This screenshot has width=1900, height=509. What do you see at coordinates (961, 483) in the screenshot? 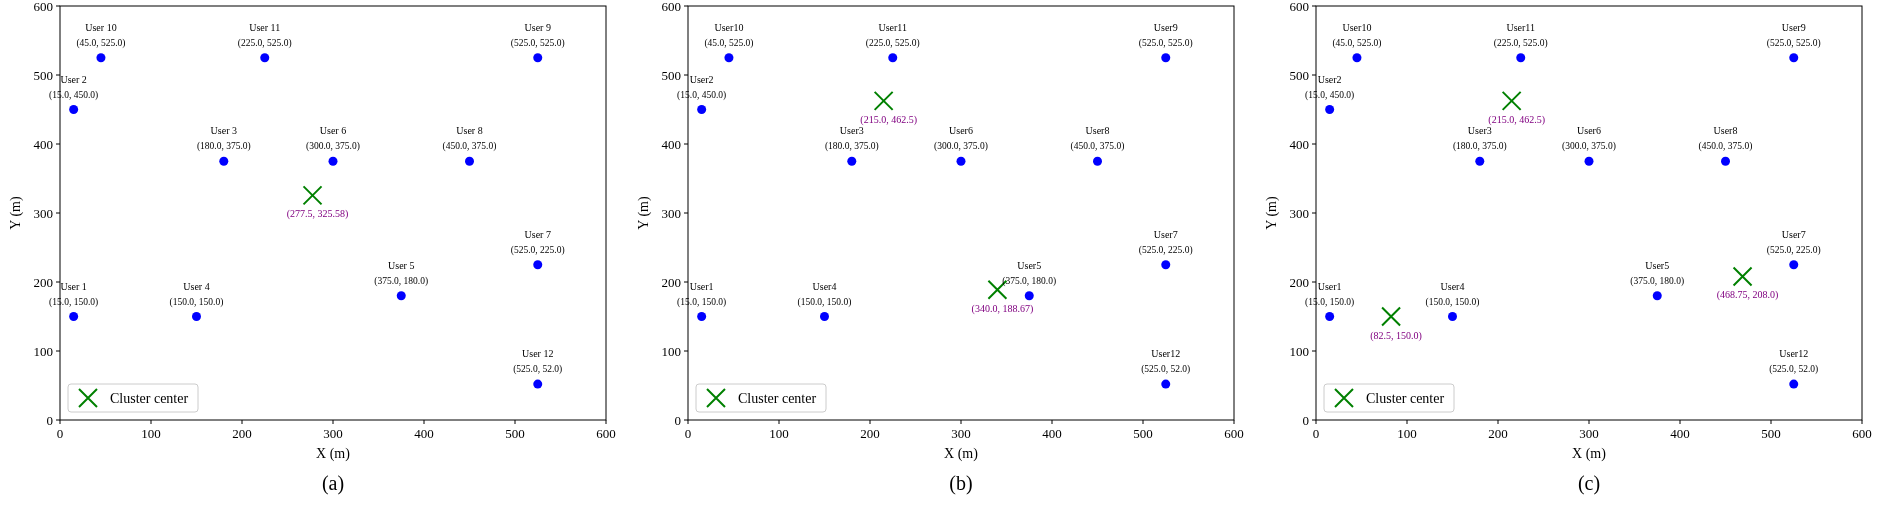
I see `text: (b)` at bounding box center [961, 483].